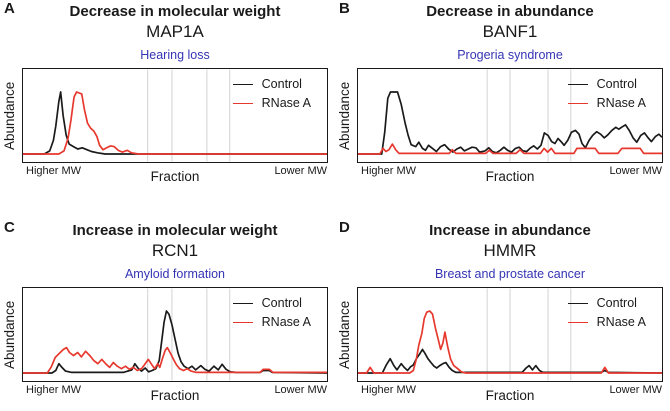  I want to click on panel-title: Increase in molecular weight, so click(175, 230).